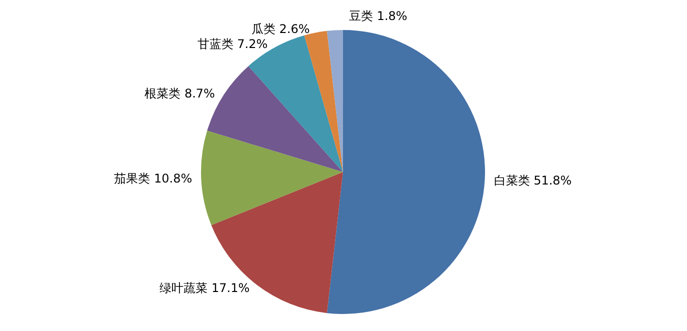  Describe the element at coordinates (205, 288) in the screenshot. I see `slice-label: 绿叶蔬菜 17.1%` at that location.